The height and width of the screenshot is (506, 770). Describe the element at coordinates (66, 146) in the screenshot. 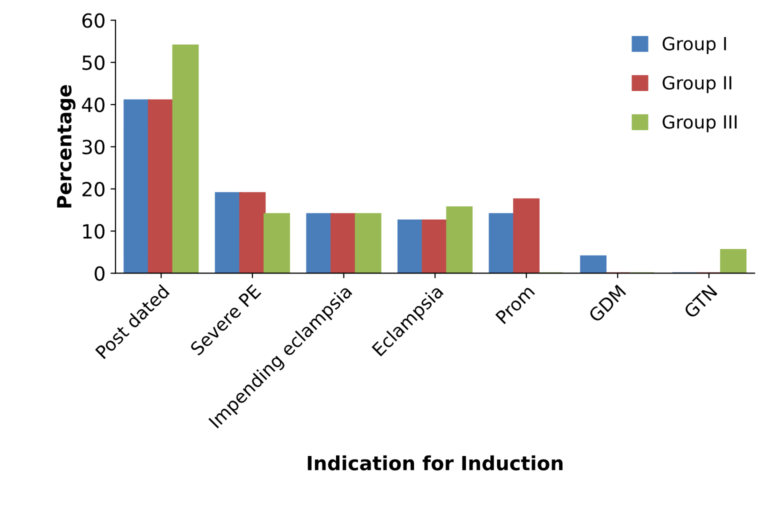

I see `y-axis-title: Percentage` at that location.